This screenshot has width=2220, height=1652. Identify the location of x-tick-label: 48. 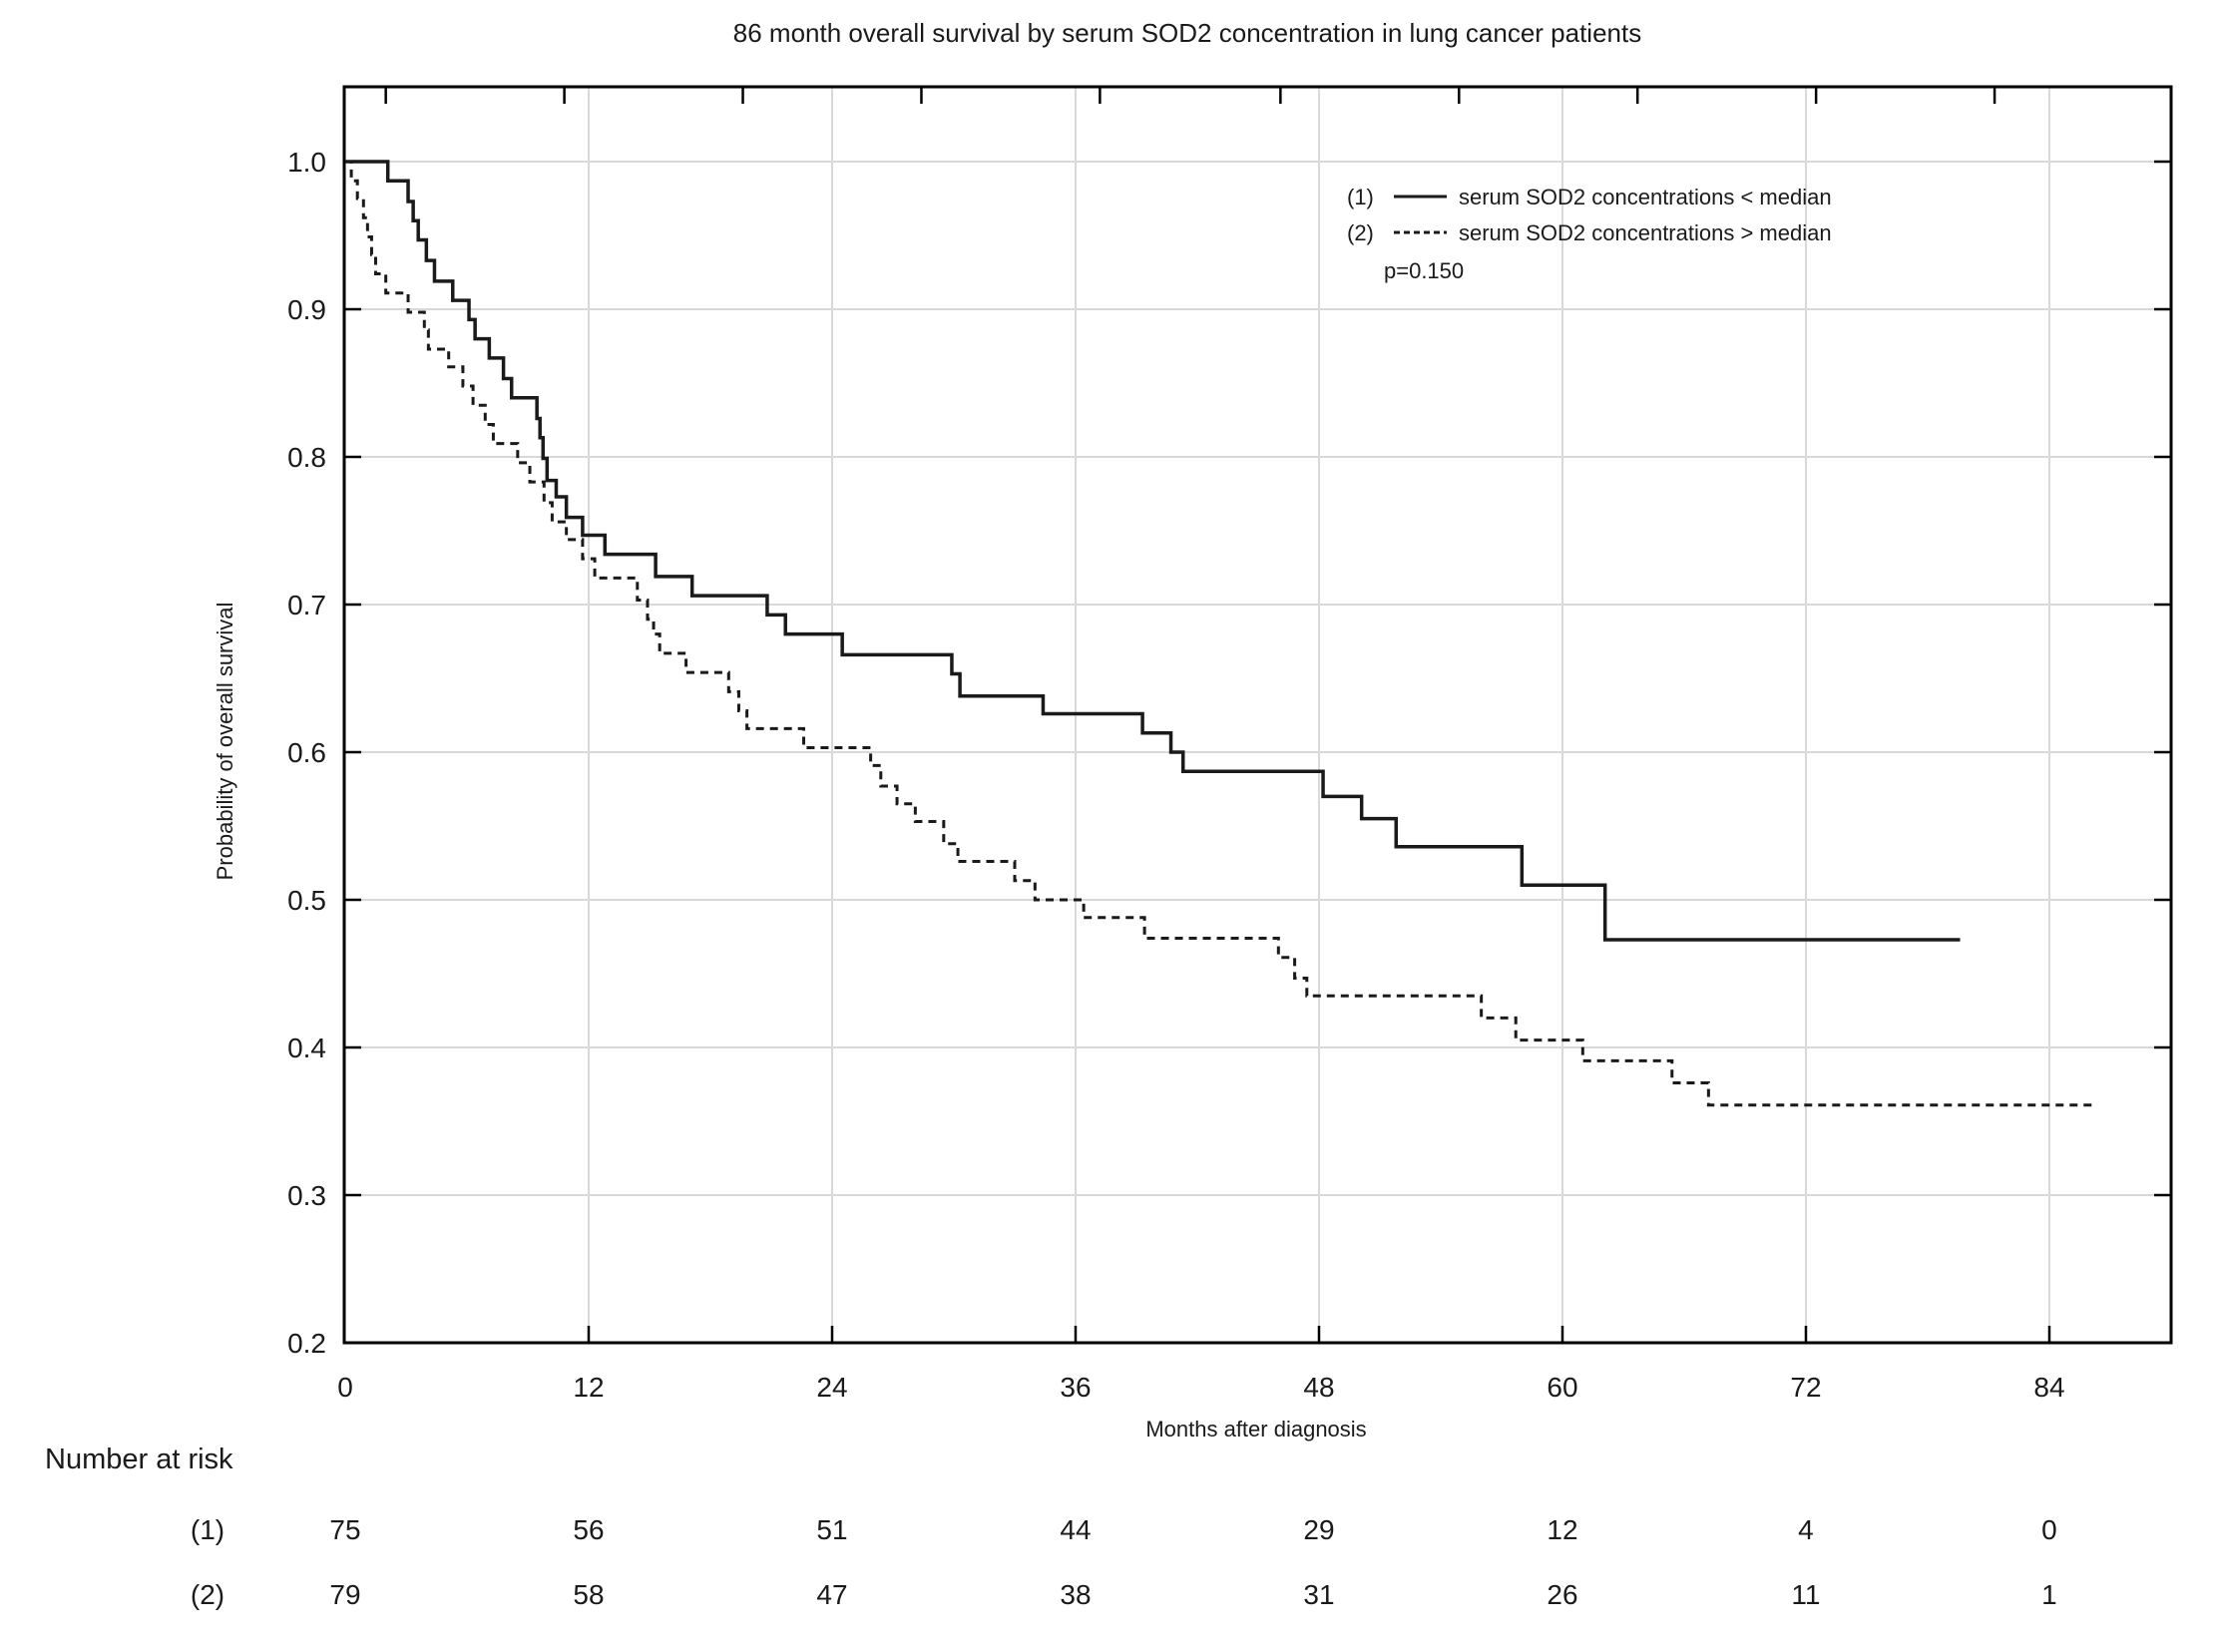
(1319, 1387).